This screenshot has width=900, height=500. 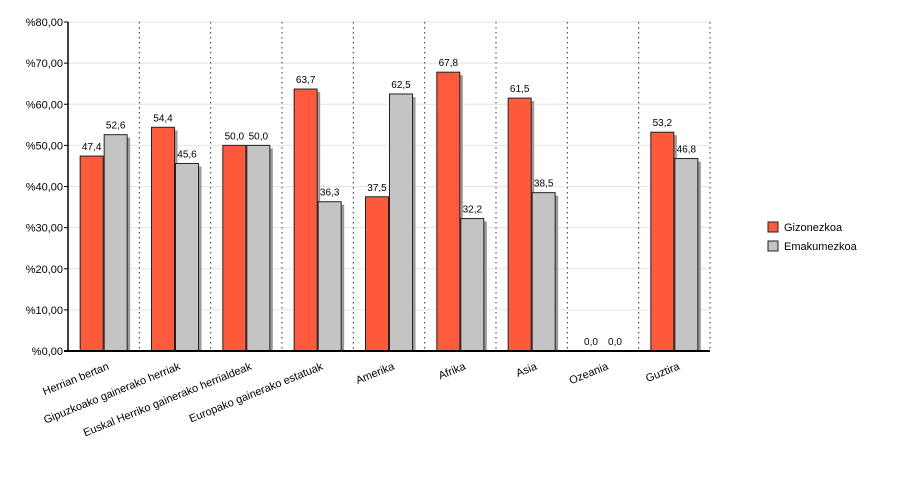 What do you see at coordinates (116, 126) in the screenshot?
I see `data-label: 52,6` at bounding box center [116, 126].